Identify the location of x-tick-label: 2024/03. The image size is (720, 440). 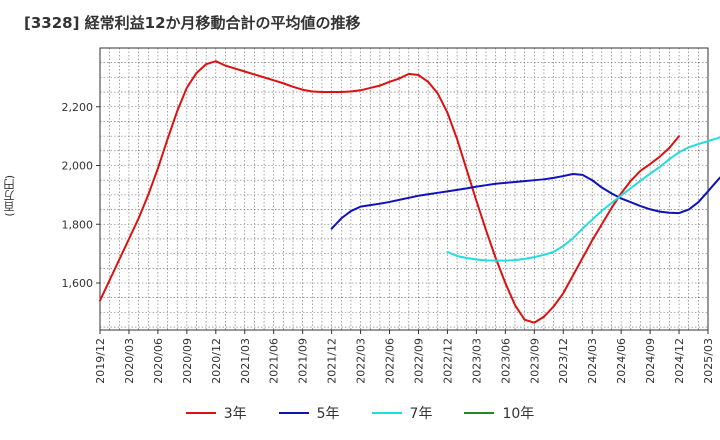
(592, 361).